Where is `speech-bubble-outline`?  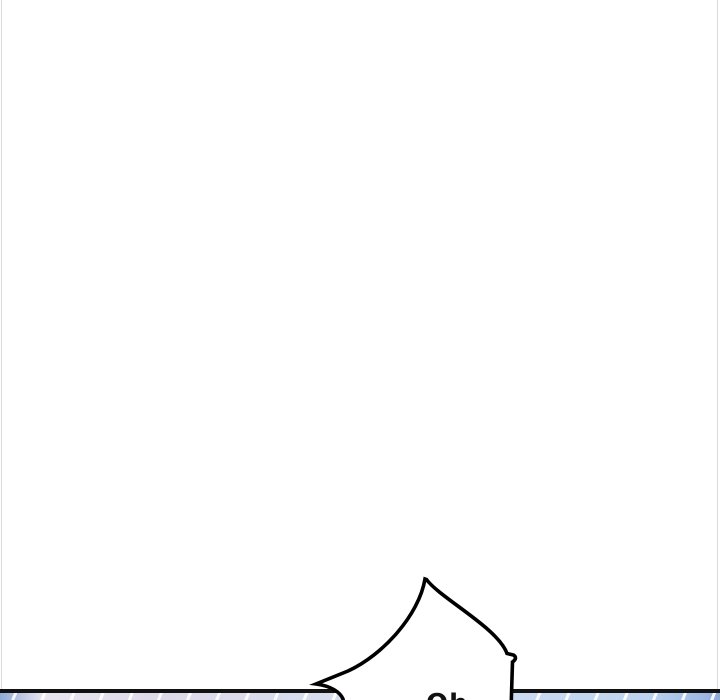
speech-bubble-outline is located at coordinates (413, 638).